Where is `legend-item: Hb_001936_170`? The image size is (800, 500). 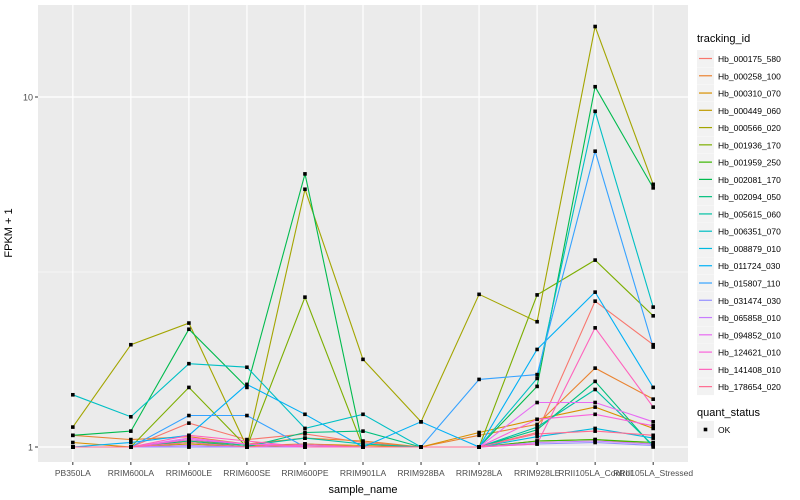
legend-item: Hb_001936_170 is located at coordinates (739, 145).